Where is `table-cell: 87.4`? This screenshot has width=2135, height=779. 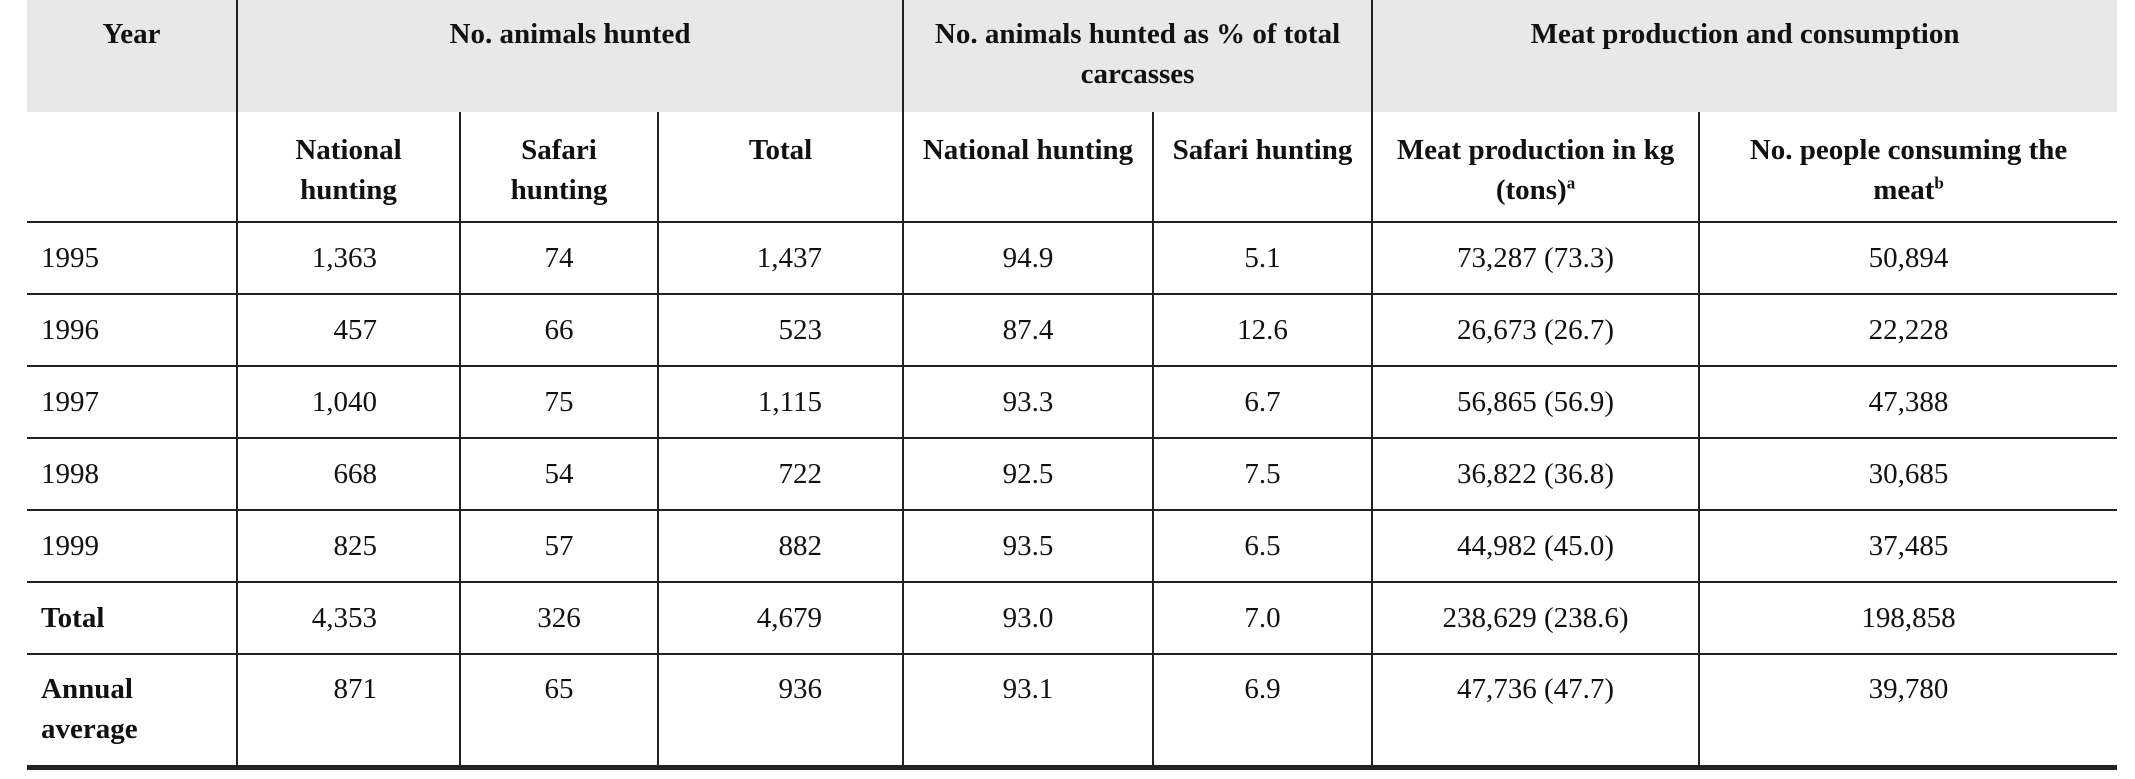
table-cell: 87.4 is located at coordinates (1028, 330).